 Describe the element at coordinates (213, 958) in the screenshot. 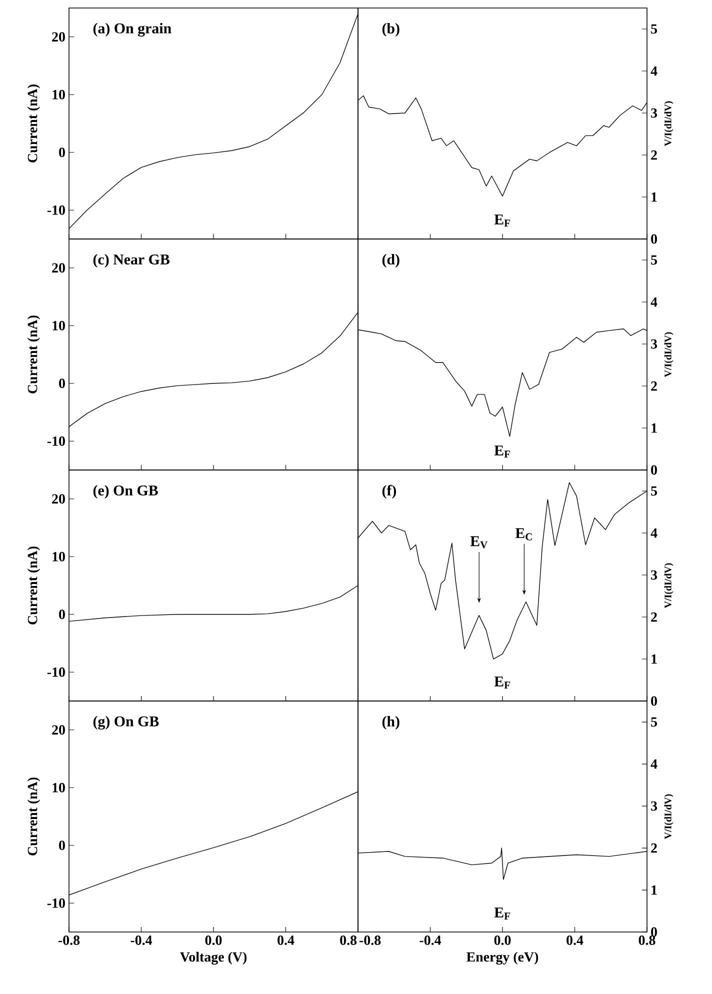

I see `x-axis-title: Voltage (V)` at that location.